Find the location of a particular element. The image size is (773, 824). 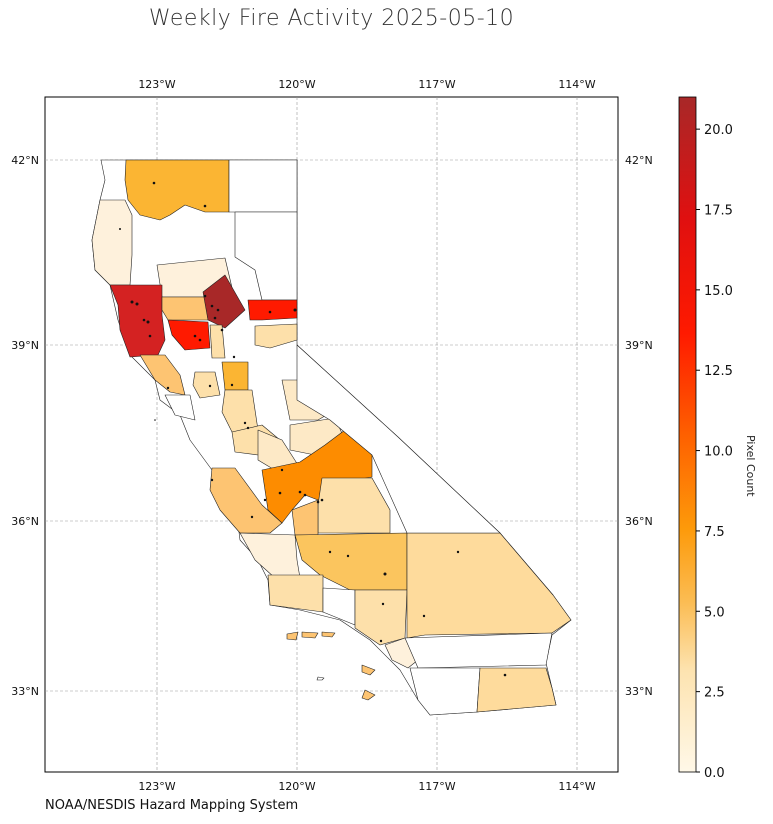

right-tick-label: 36°N is located at coordinates (639, 521).